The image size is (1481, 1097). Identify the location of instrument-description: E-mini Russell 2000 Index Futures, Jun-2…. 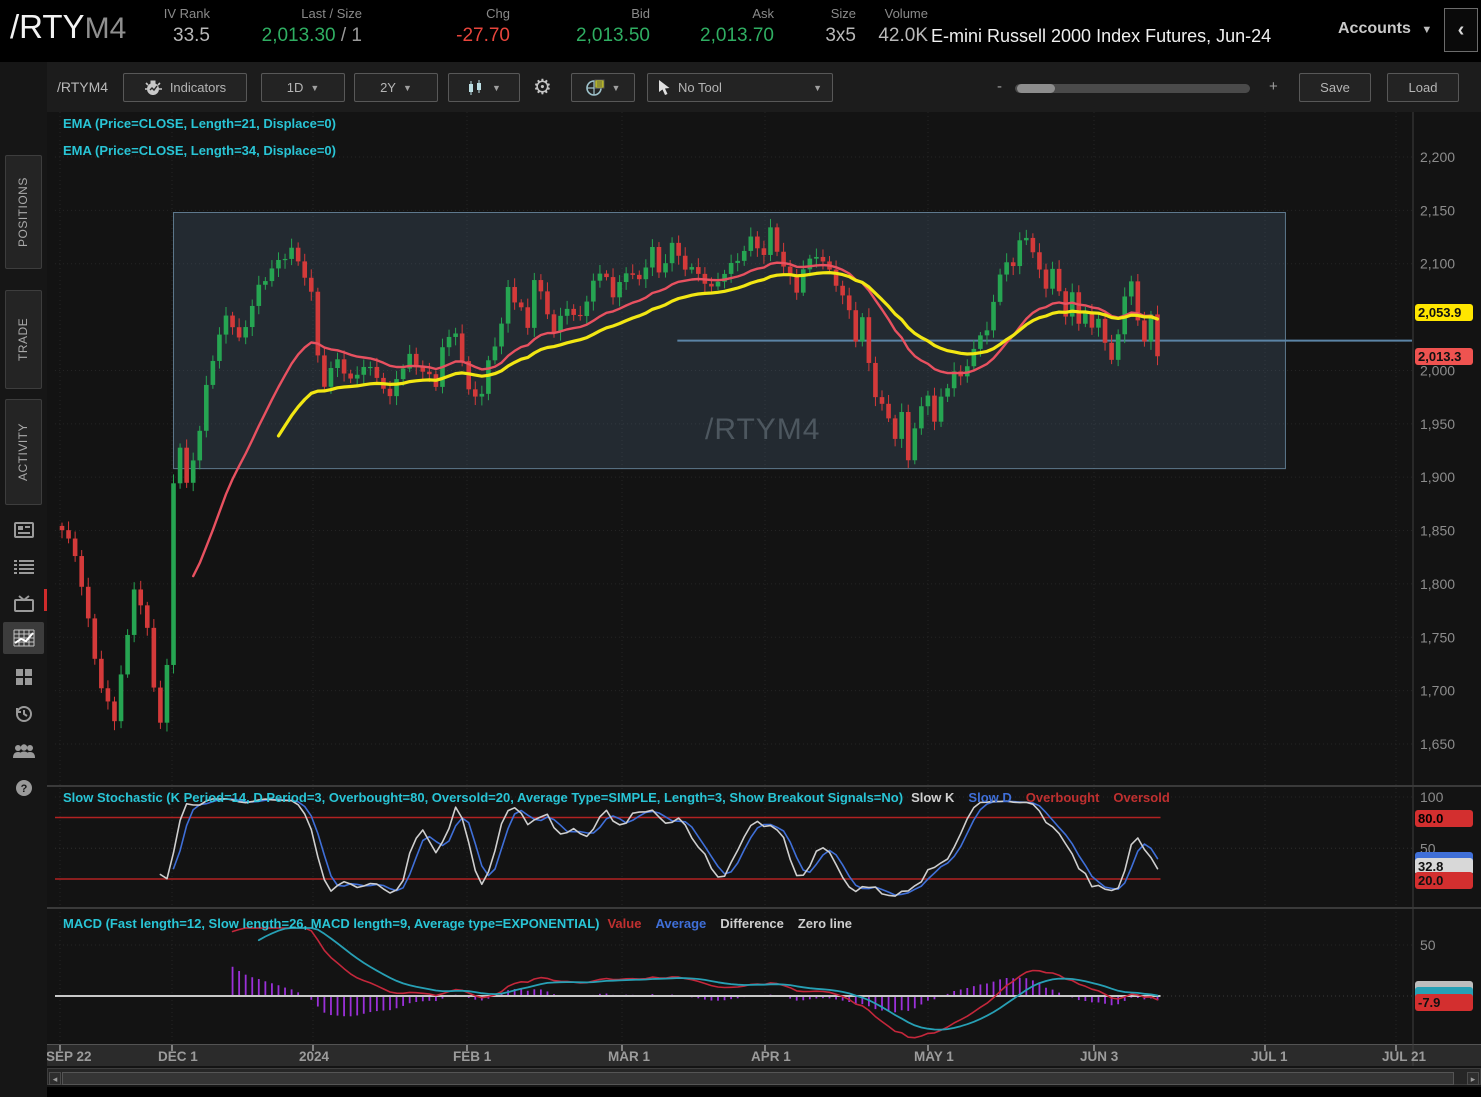
(1101, 36).